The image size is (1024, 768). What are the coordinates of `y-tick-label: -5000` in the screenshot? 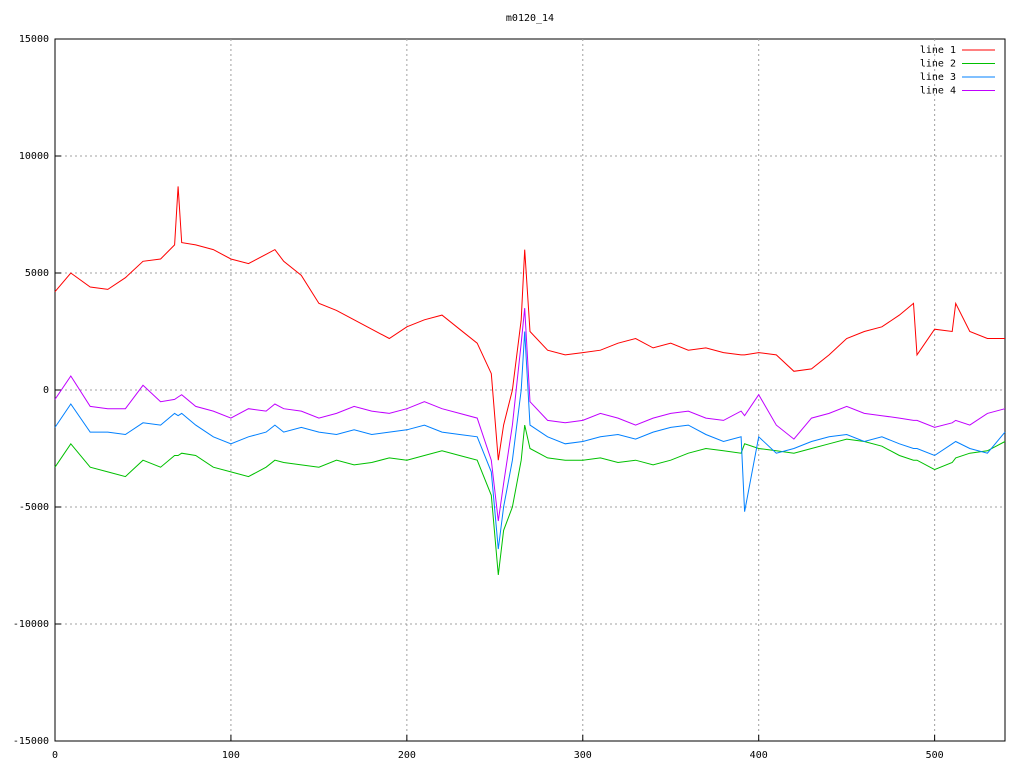 It's located at (34, 507).